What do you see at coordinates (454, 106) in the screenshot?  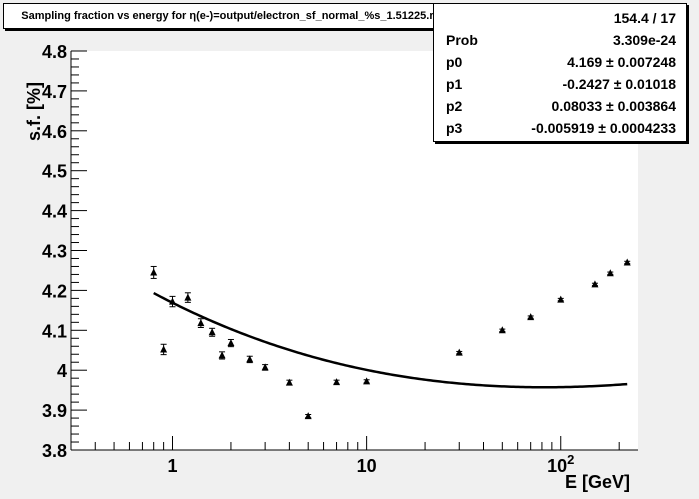 I see `stats-label: p2` at bounding box center [454, 106].